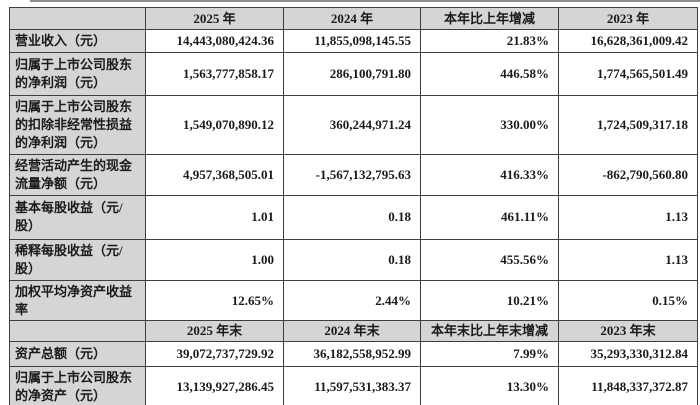 The image size is (700, 405). What do you see at coordinates (489, 217) in the screenshot?
I see `value-change: 461.11%` at bounding box center [489, 217].